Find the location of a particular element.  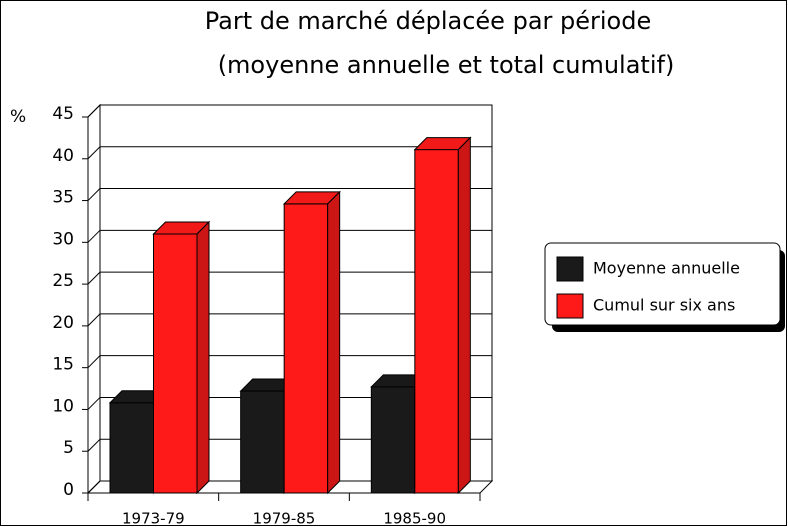

y-tick-label: 5 is located at coordinates (68, 448).